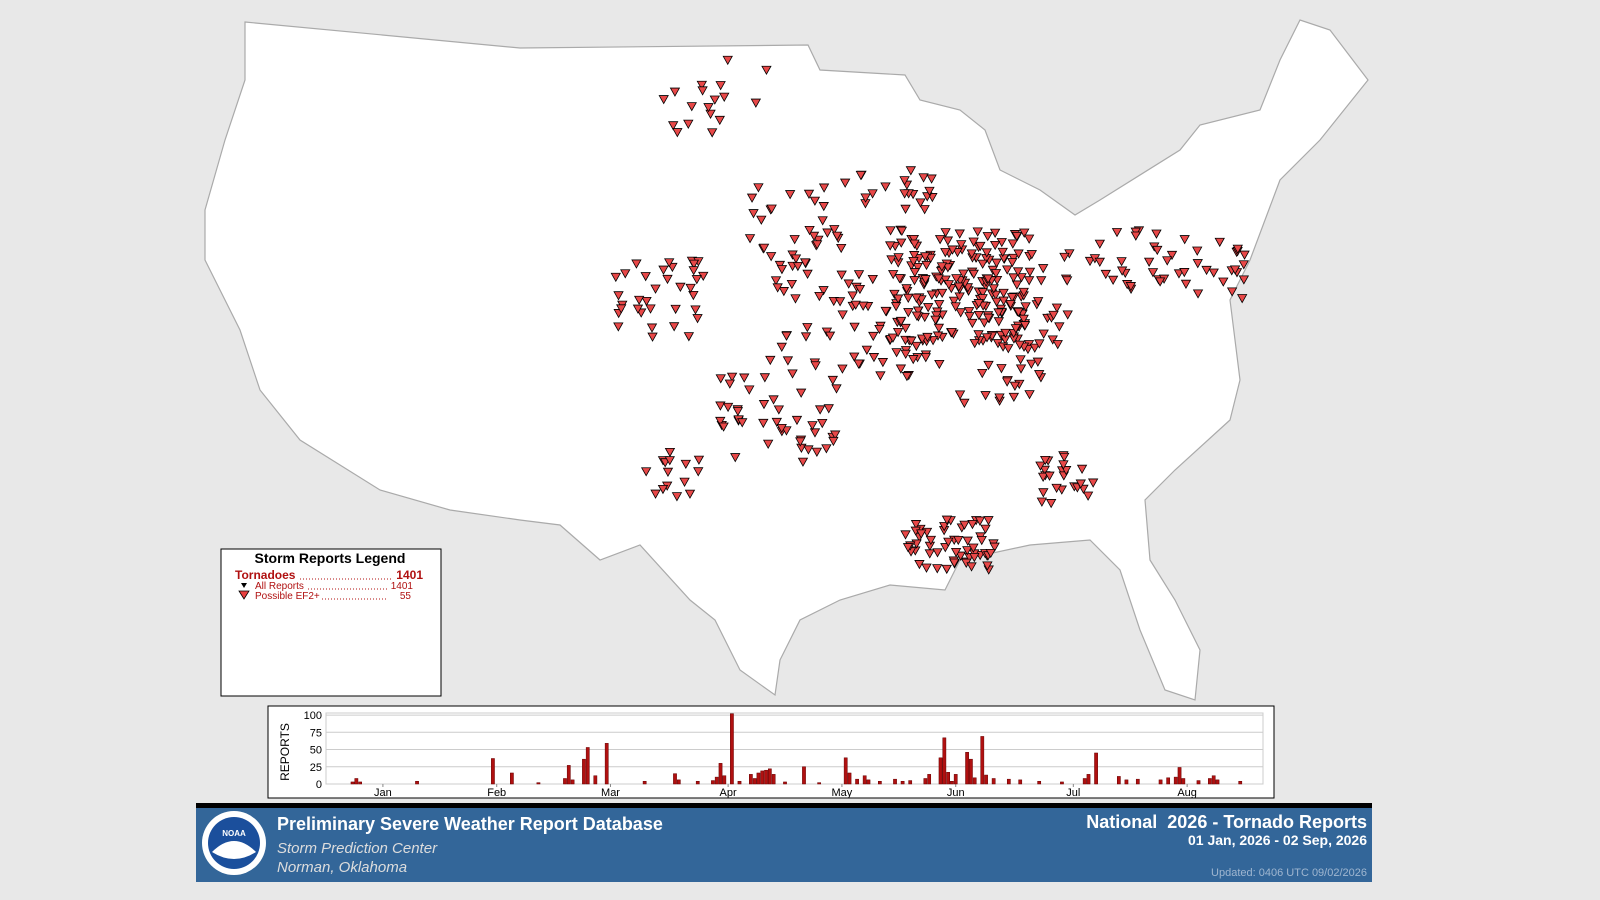 The height and width of the screenshot is (900, 1600). I want to click on y-tick-label: 75, so click(316, 733).